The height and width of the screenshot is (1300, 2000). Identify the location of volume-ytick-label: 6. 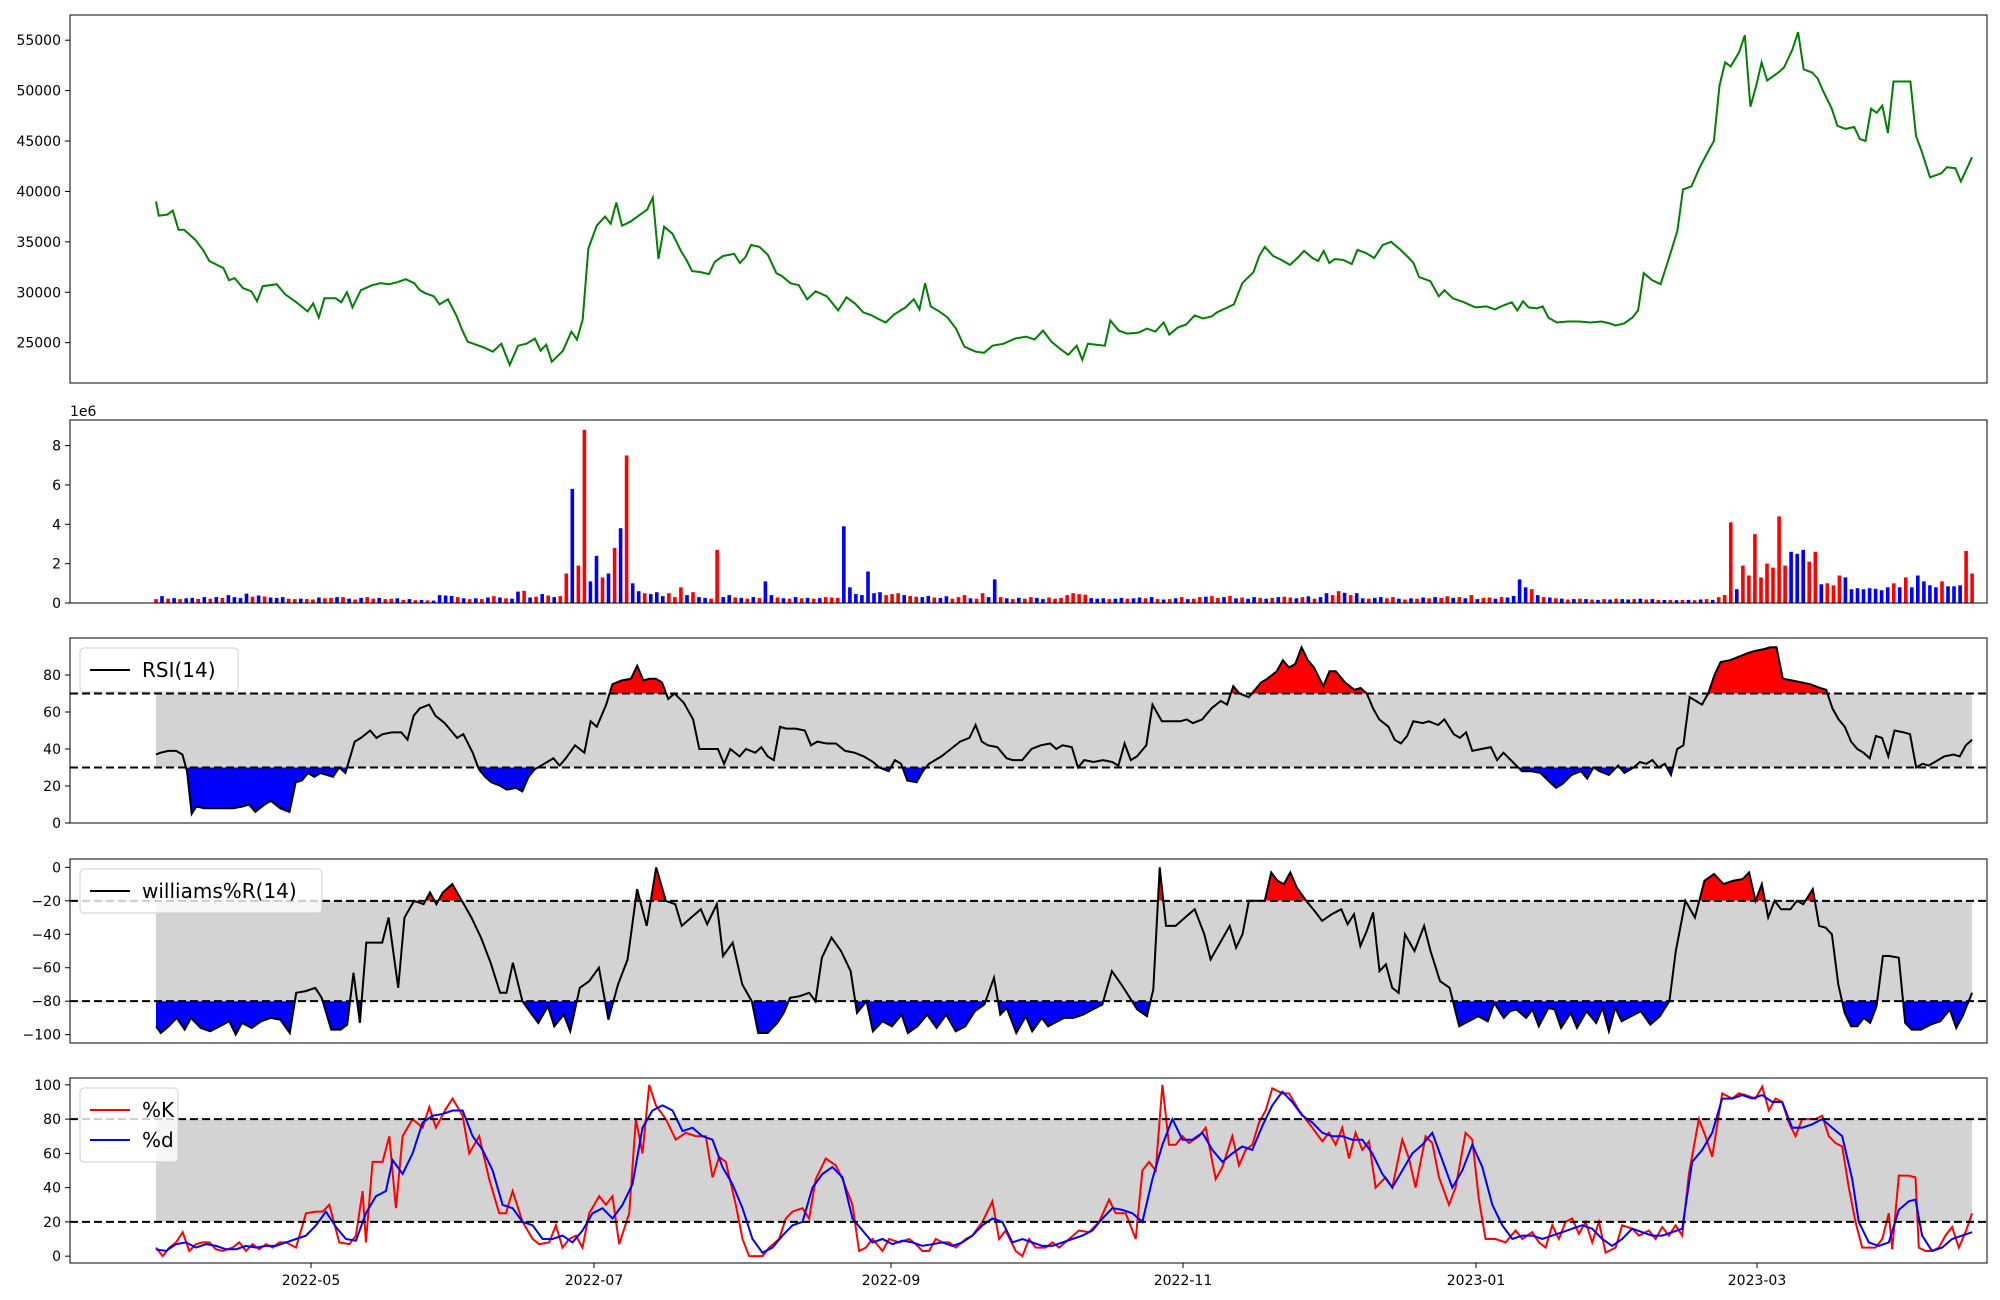
(56, 486).